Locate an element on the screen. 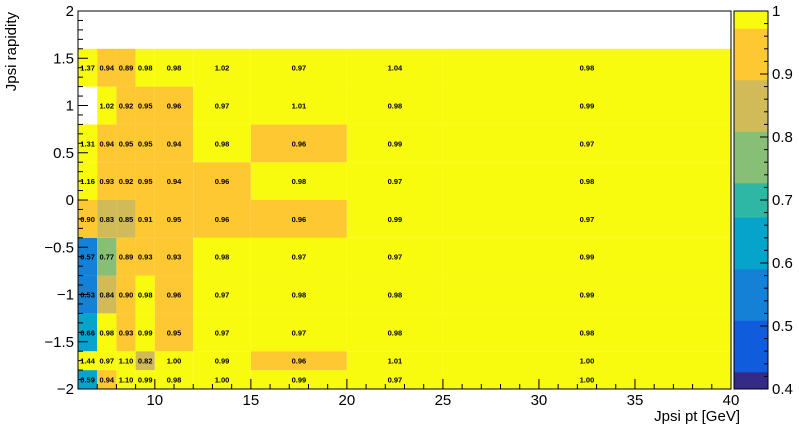 The height and width of the screenshot is (430, 799). cell-value: 0.91 is located at coordinates (145, 219).